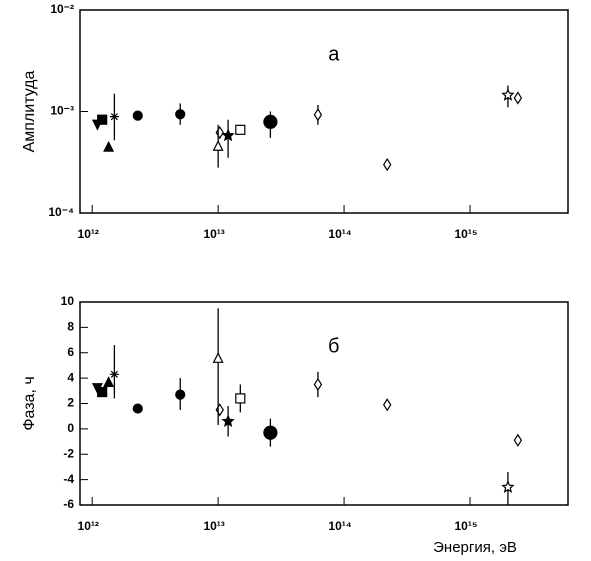 This screenshot has height=561, width=591. Describe the element at coordinates (68, 504) in the screenshot. I see `y-tick-label: -6` at that location.